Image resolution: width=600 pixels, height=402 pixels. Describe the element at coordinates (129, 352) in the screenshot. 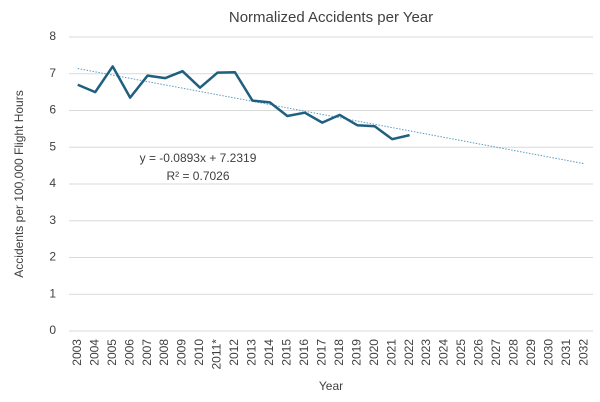

I see `x-tick-label: 2006` at that location.